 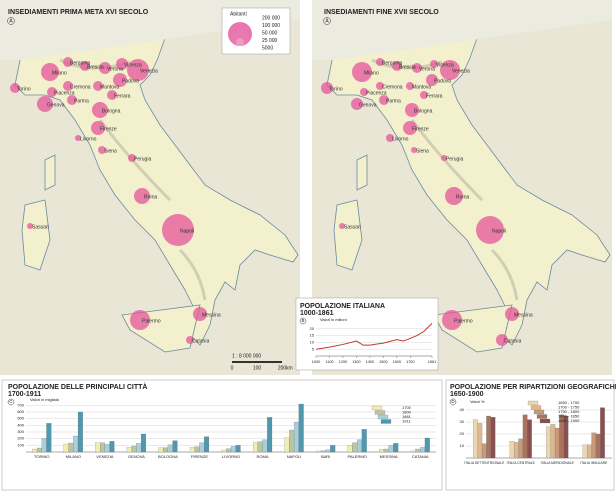 I want to click on x-tick-label: ITALIA SETTENTRIONALE, so click(x=484, y=463).